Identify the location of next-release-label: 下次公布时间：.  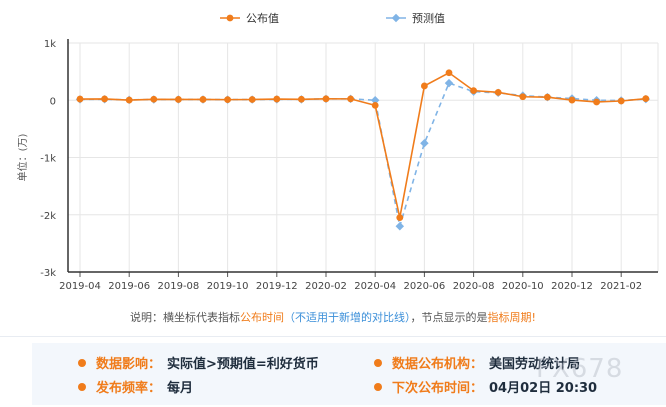
(438, 388).